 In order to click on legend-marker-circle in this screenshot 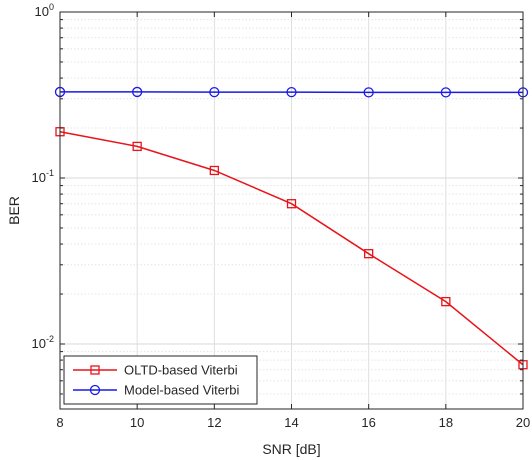, I will do `click(95, 390)`.